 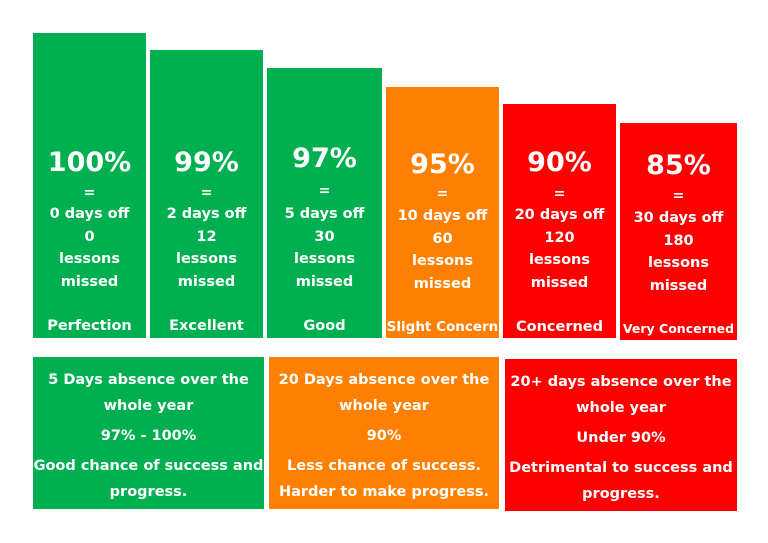 What do you see at coordinates (206, 214) in the screenshot?
I see `days-off: 2 days off` at bounding box center [206, 214].